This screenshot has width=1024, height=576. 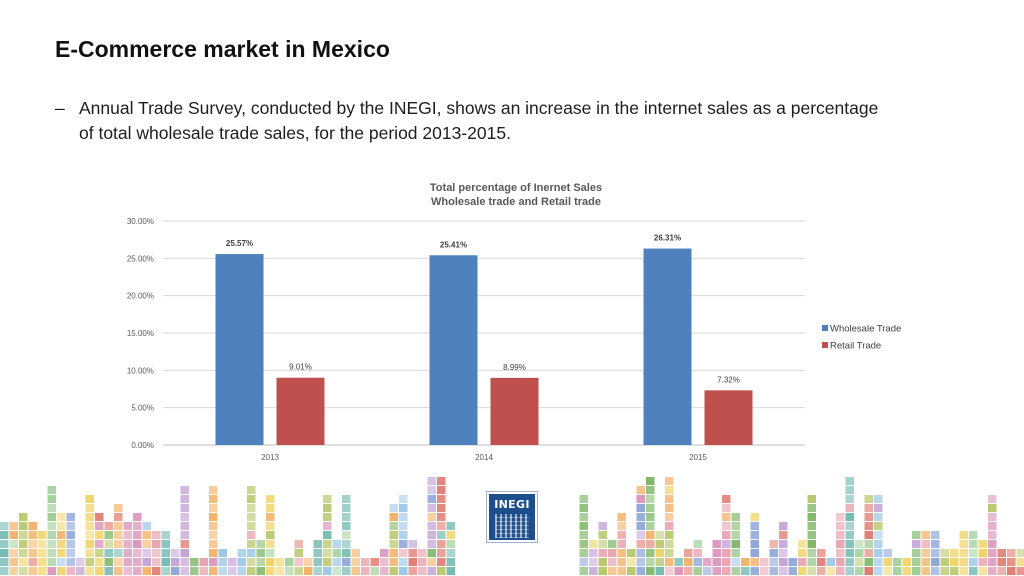 What do you see at coordinates (825, 328) in the screenshot?
I see `legend-swatch` at bounding box center [825, 328].